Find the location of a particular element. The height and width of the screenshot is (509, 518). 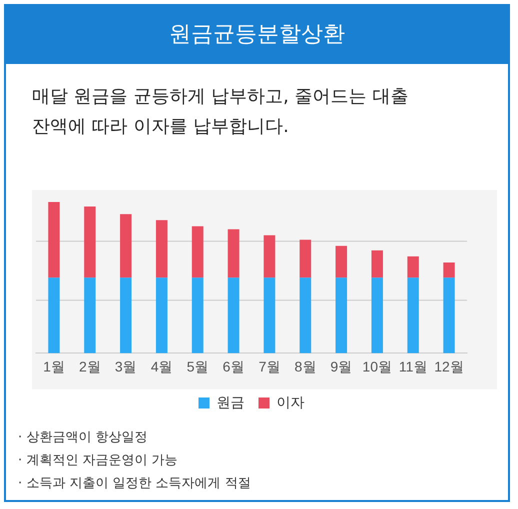

x-tick-label: 11월 is located at coordinates (413, 366).